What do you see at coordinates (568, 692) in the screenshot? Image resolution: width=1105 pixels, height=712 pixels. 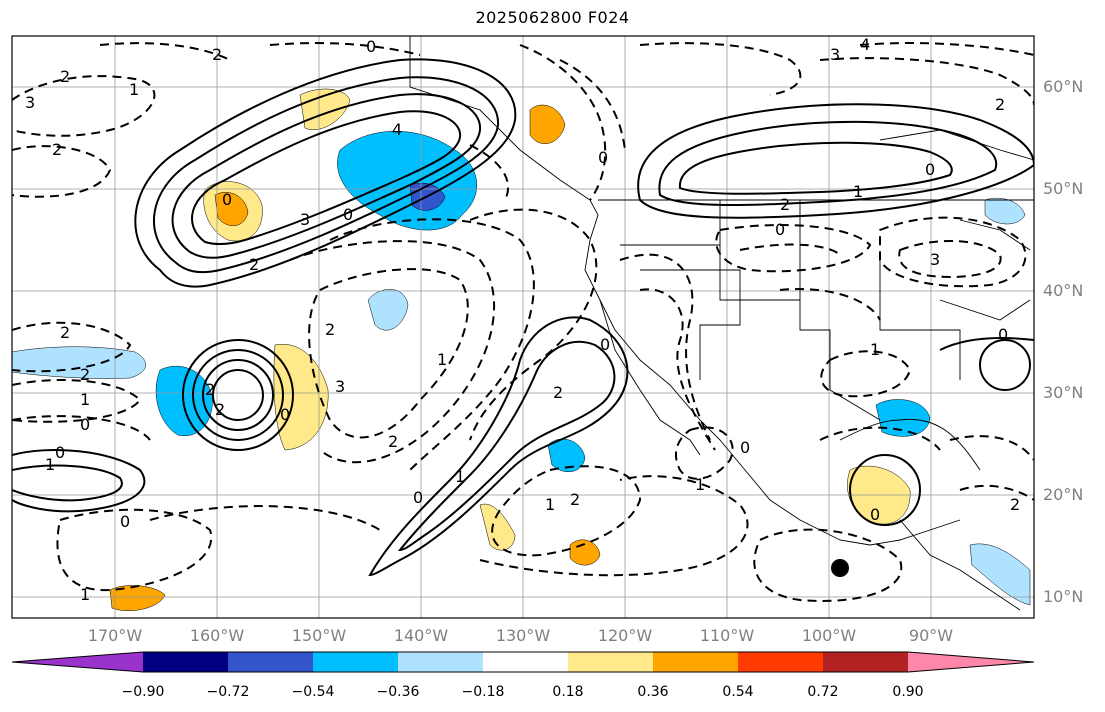 I see `colorbar-tick-label: 0.18` at bounding box center [568, 692].